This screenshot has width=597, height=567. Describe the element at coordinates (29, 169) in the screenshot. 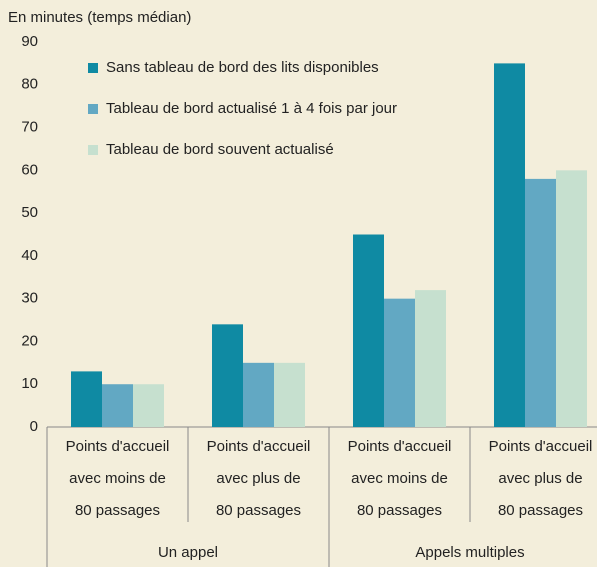

I see `y-tick-label: 60` at that location.